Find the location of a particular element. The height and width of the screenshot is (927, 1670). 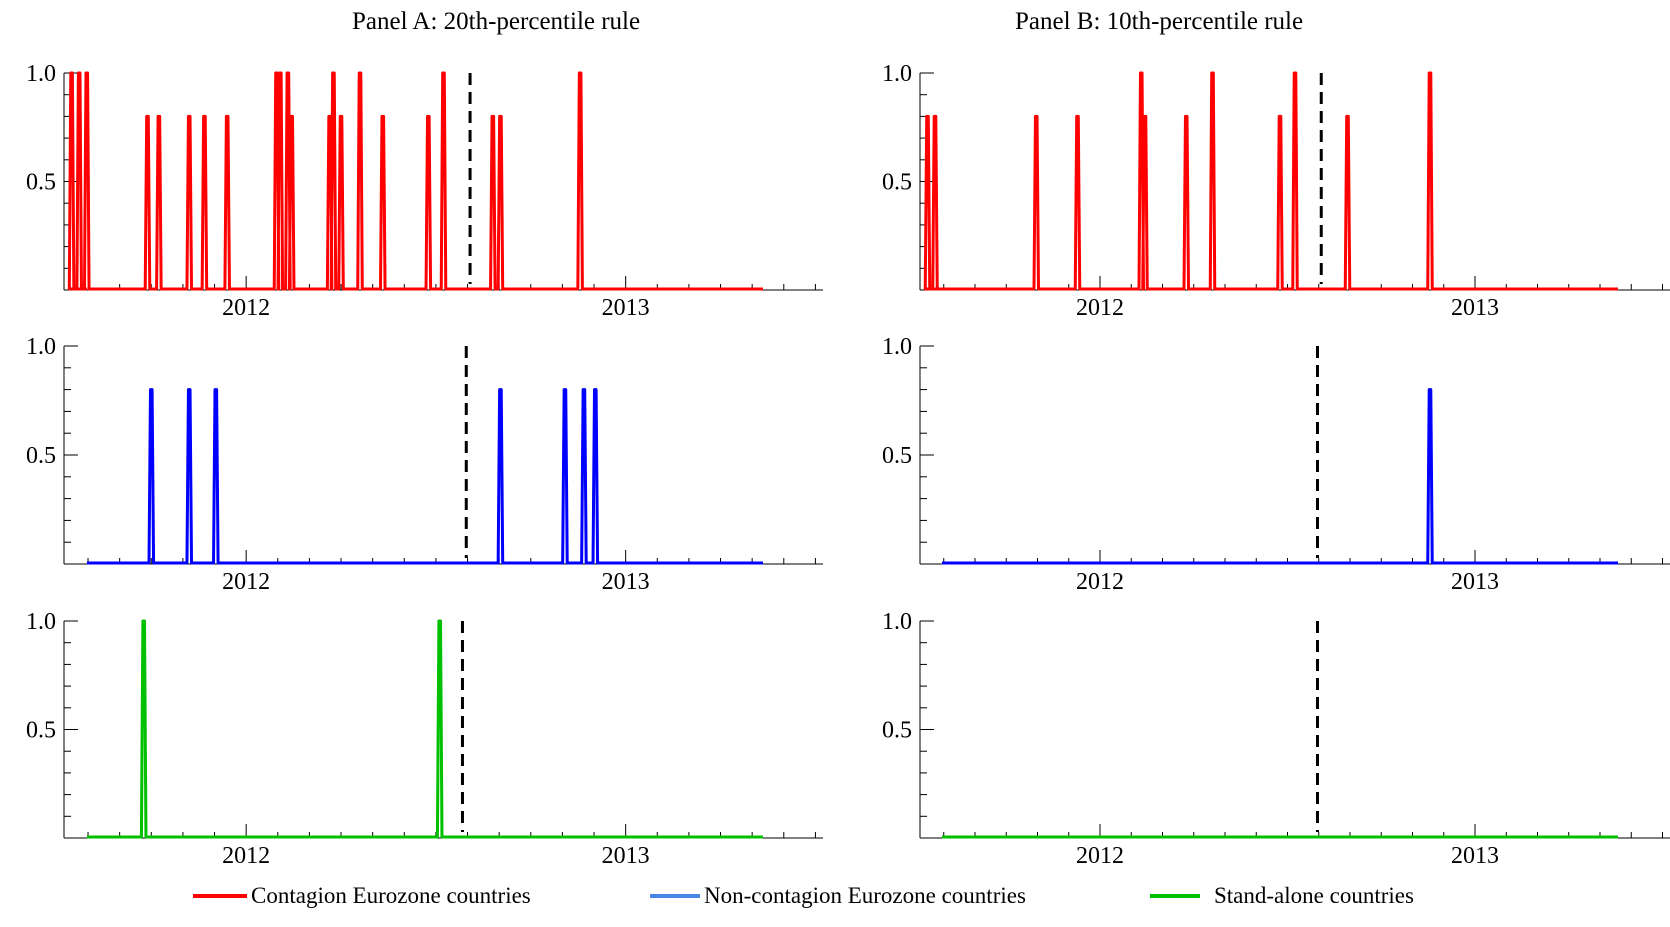

legend-swatch-non-contagion is located at coordinates (675, 896).